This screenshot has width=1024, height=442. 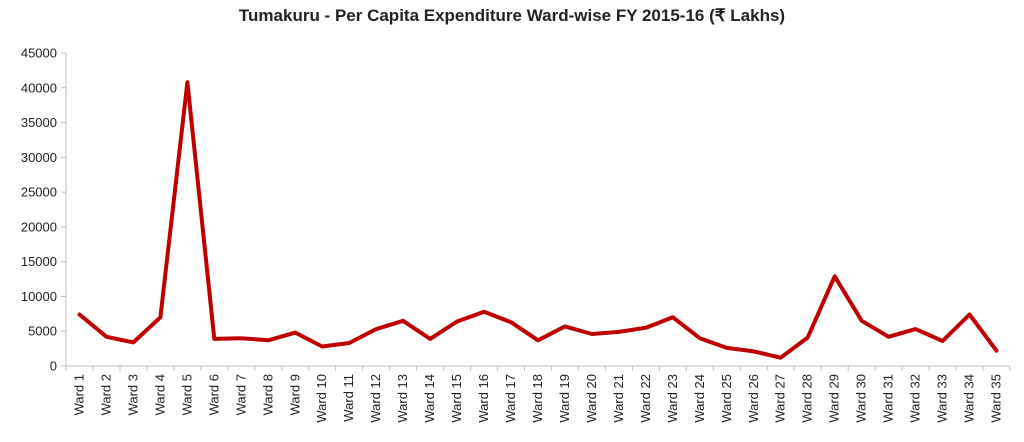 What do you see at coordinates (39, 226) in the screenshot?
I see `y-tick-label: 20000` at bounding box center [39, 226].